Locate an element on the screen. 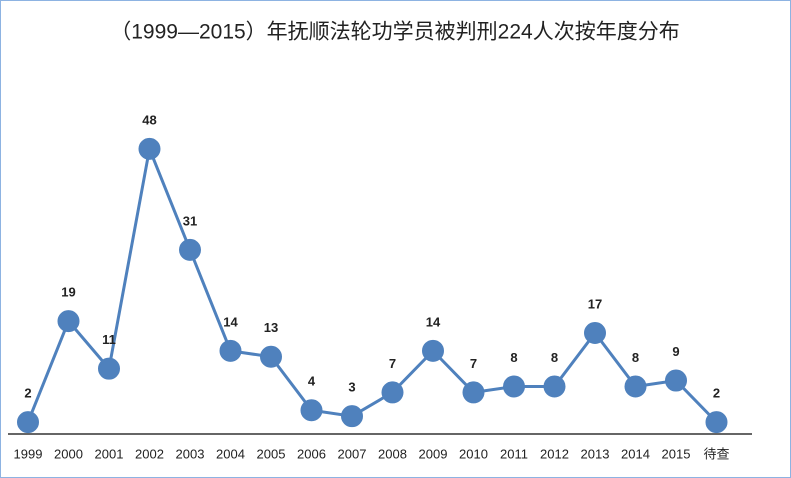 The width and height of the screenshot is (791, 478). x-tick-label: 2004 is located at coordinates (230, 453).